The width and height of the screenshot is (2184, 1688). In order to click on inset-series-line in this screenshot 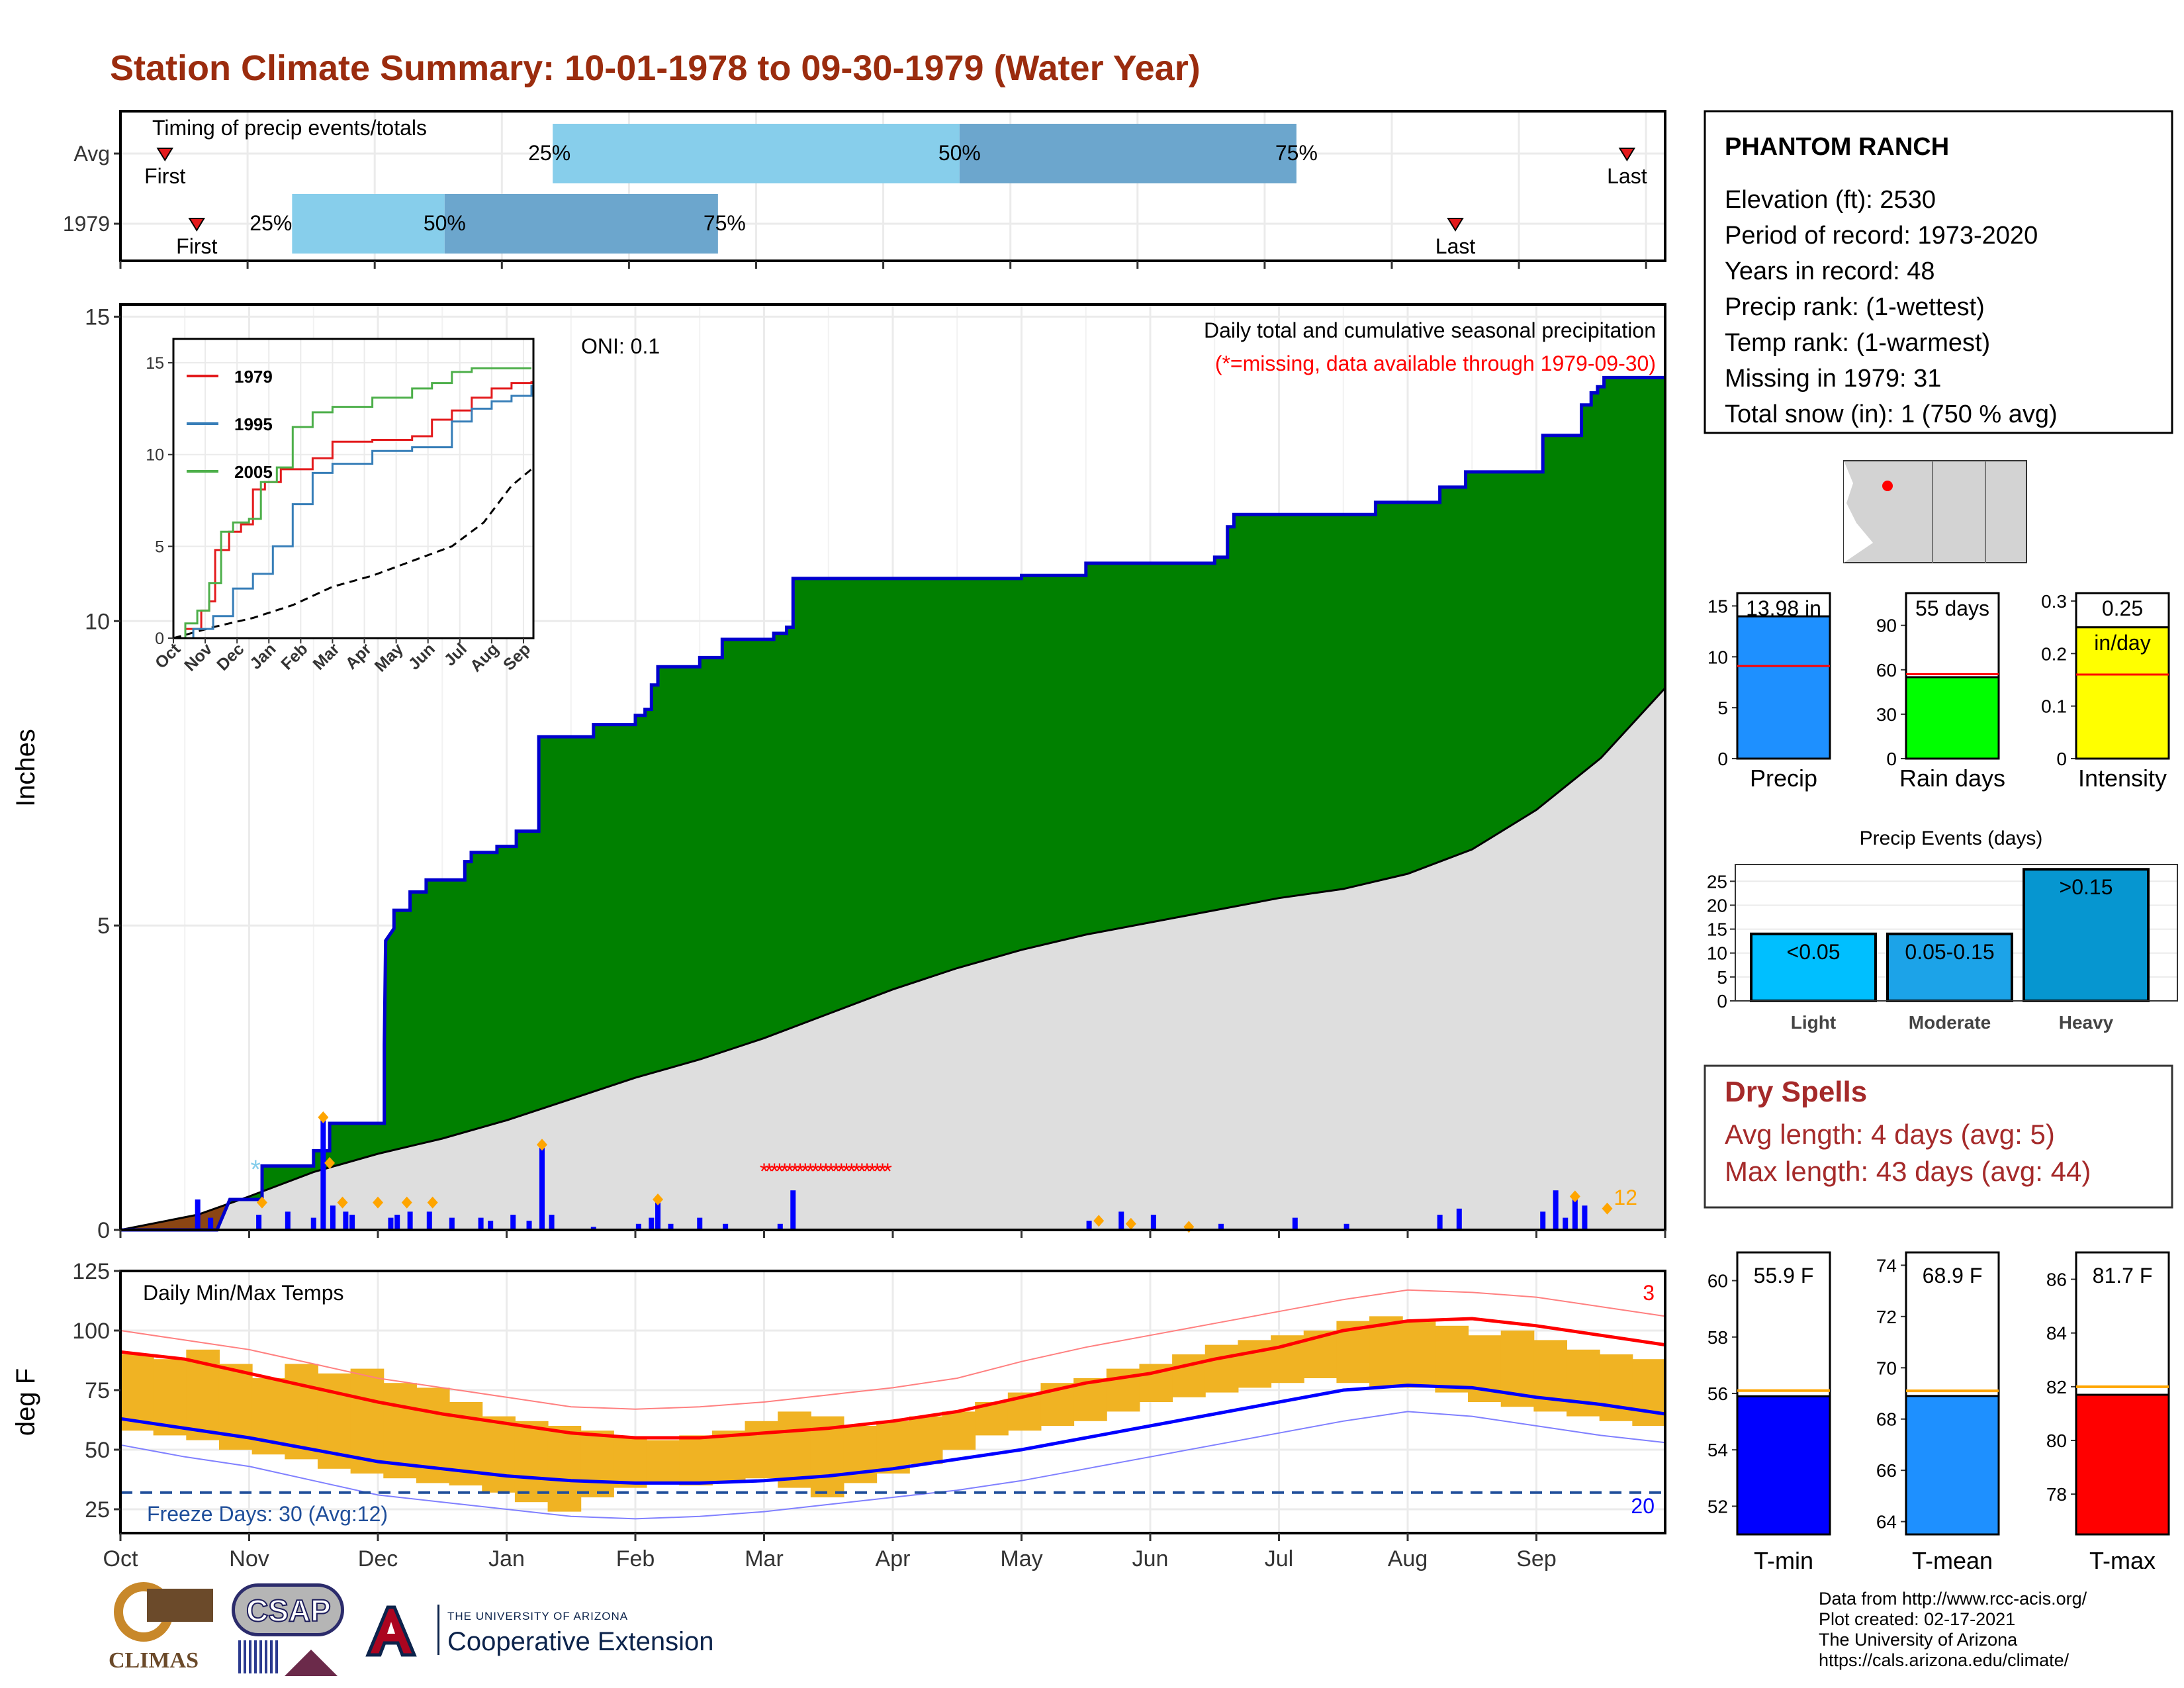, I will do `click(353, 510)`.